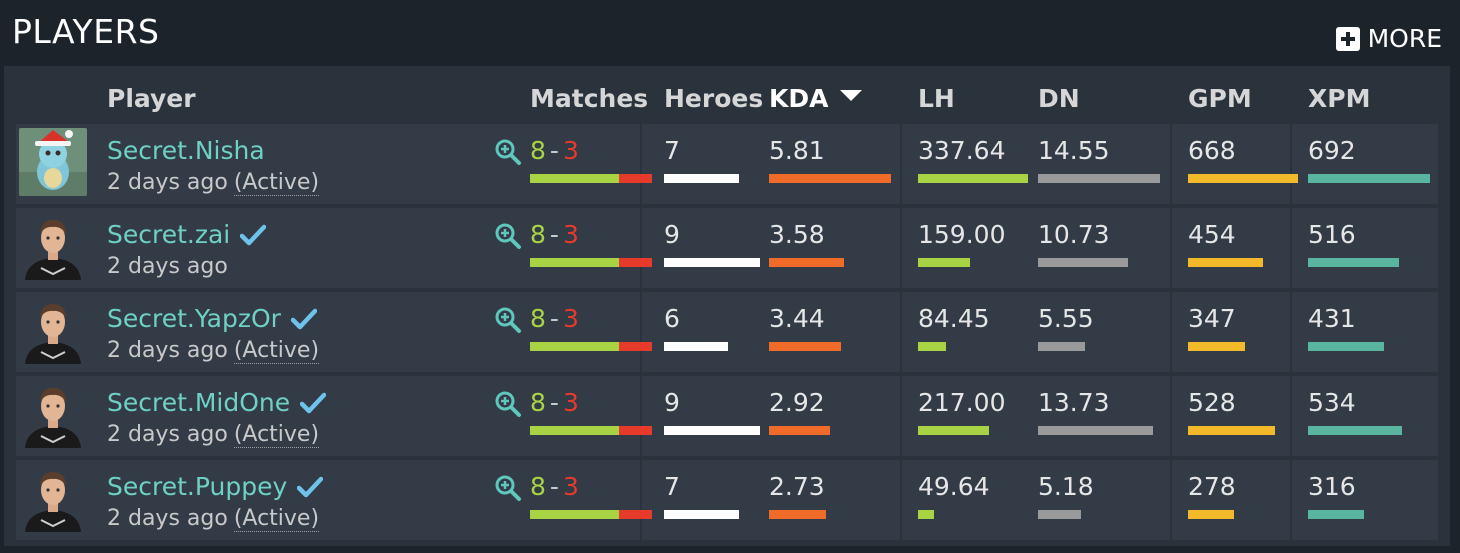 The height and width of the screenshot is (553, 1460). Describe the element at coordinates (962, 402) in the screenshot. I see `lh-value: 217.00` at that location.